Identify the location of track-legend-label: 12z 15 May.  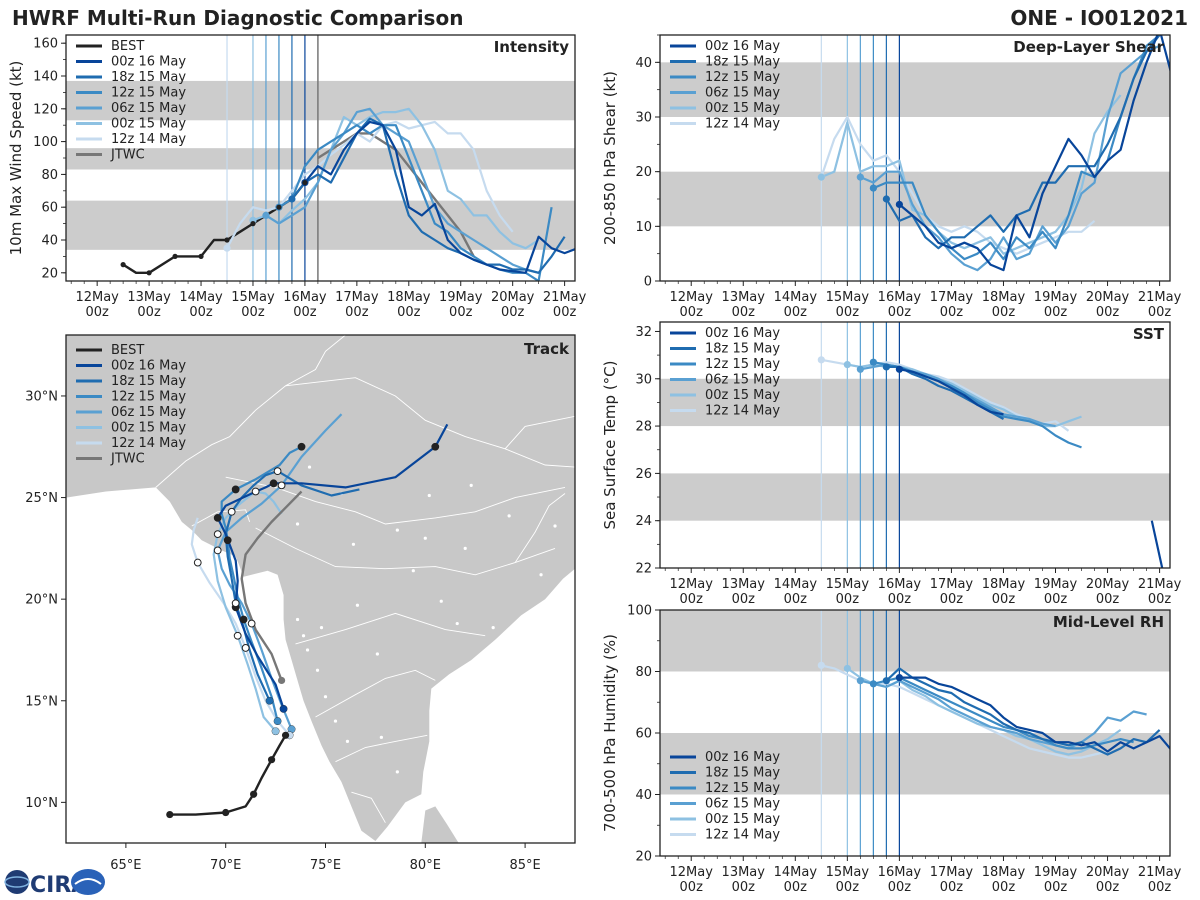
(148, 397).